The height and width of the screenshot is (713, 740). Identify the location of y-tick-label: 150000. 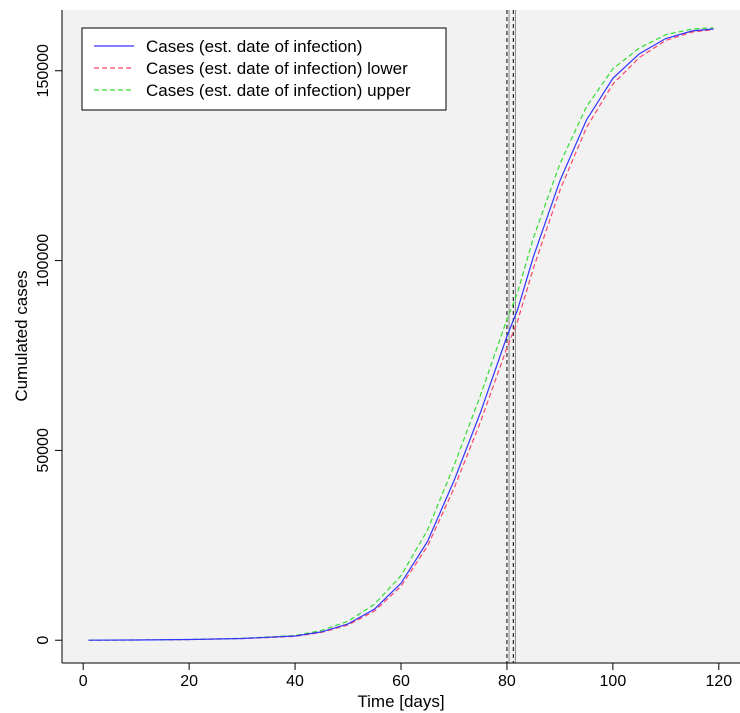
(43, 70).